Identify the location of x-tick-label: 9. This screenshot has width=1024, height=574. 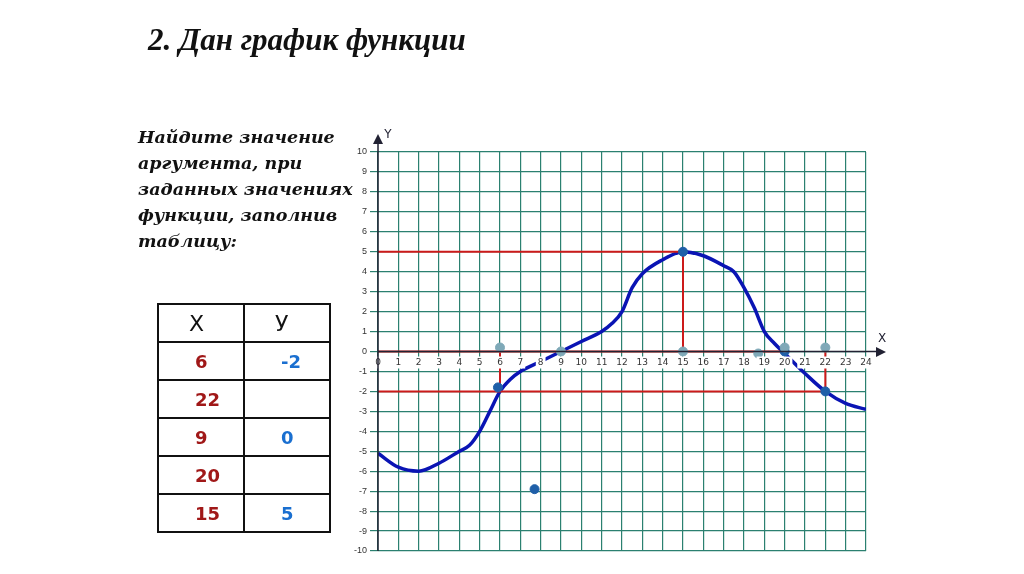
(561, 361).